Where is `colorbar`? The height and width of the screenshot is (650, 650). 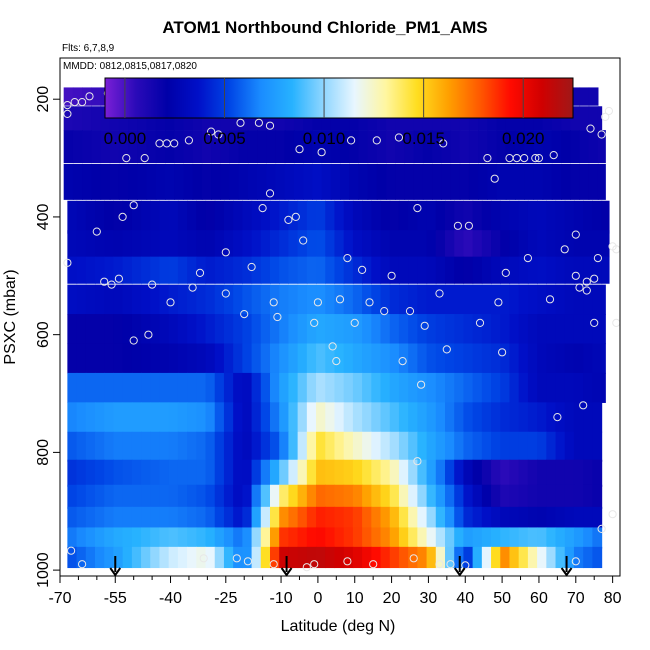 colorbar is located at coordinates (339, 98).